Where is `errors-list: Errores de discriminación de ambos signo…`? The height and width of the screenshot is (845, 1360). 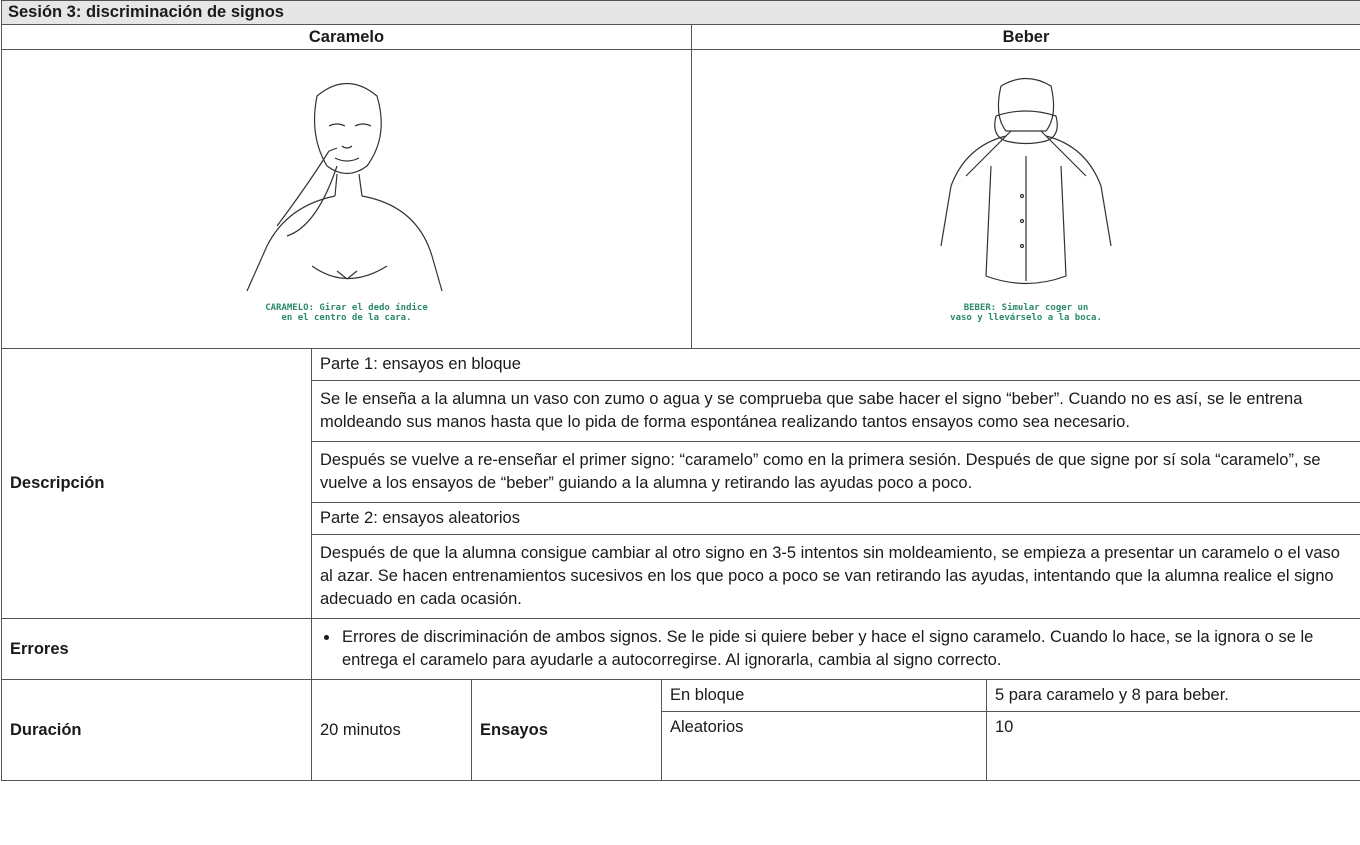 errors-list: Errores de discriminación de ambos signo… is located at coordinates (836, 649).